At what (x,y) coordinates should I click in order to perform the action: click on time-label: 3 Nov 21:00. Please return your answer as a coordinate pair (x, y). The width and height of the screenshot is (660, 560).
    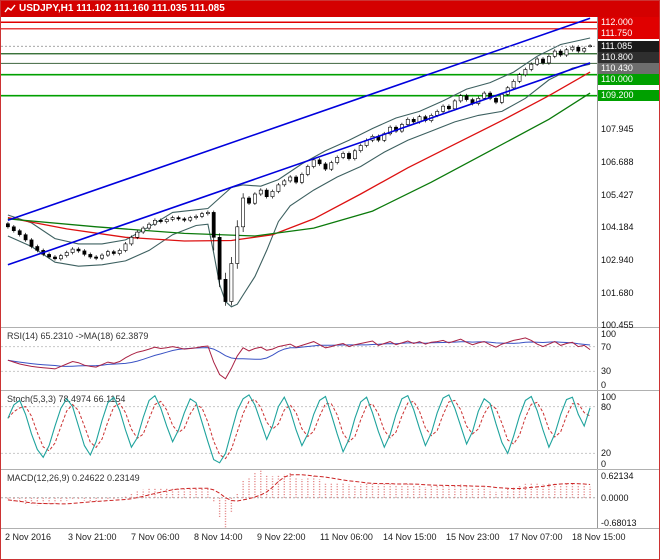
    Looking at the image, I should click on (92, 537).